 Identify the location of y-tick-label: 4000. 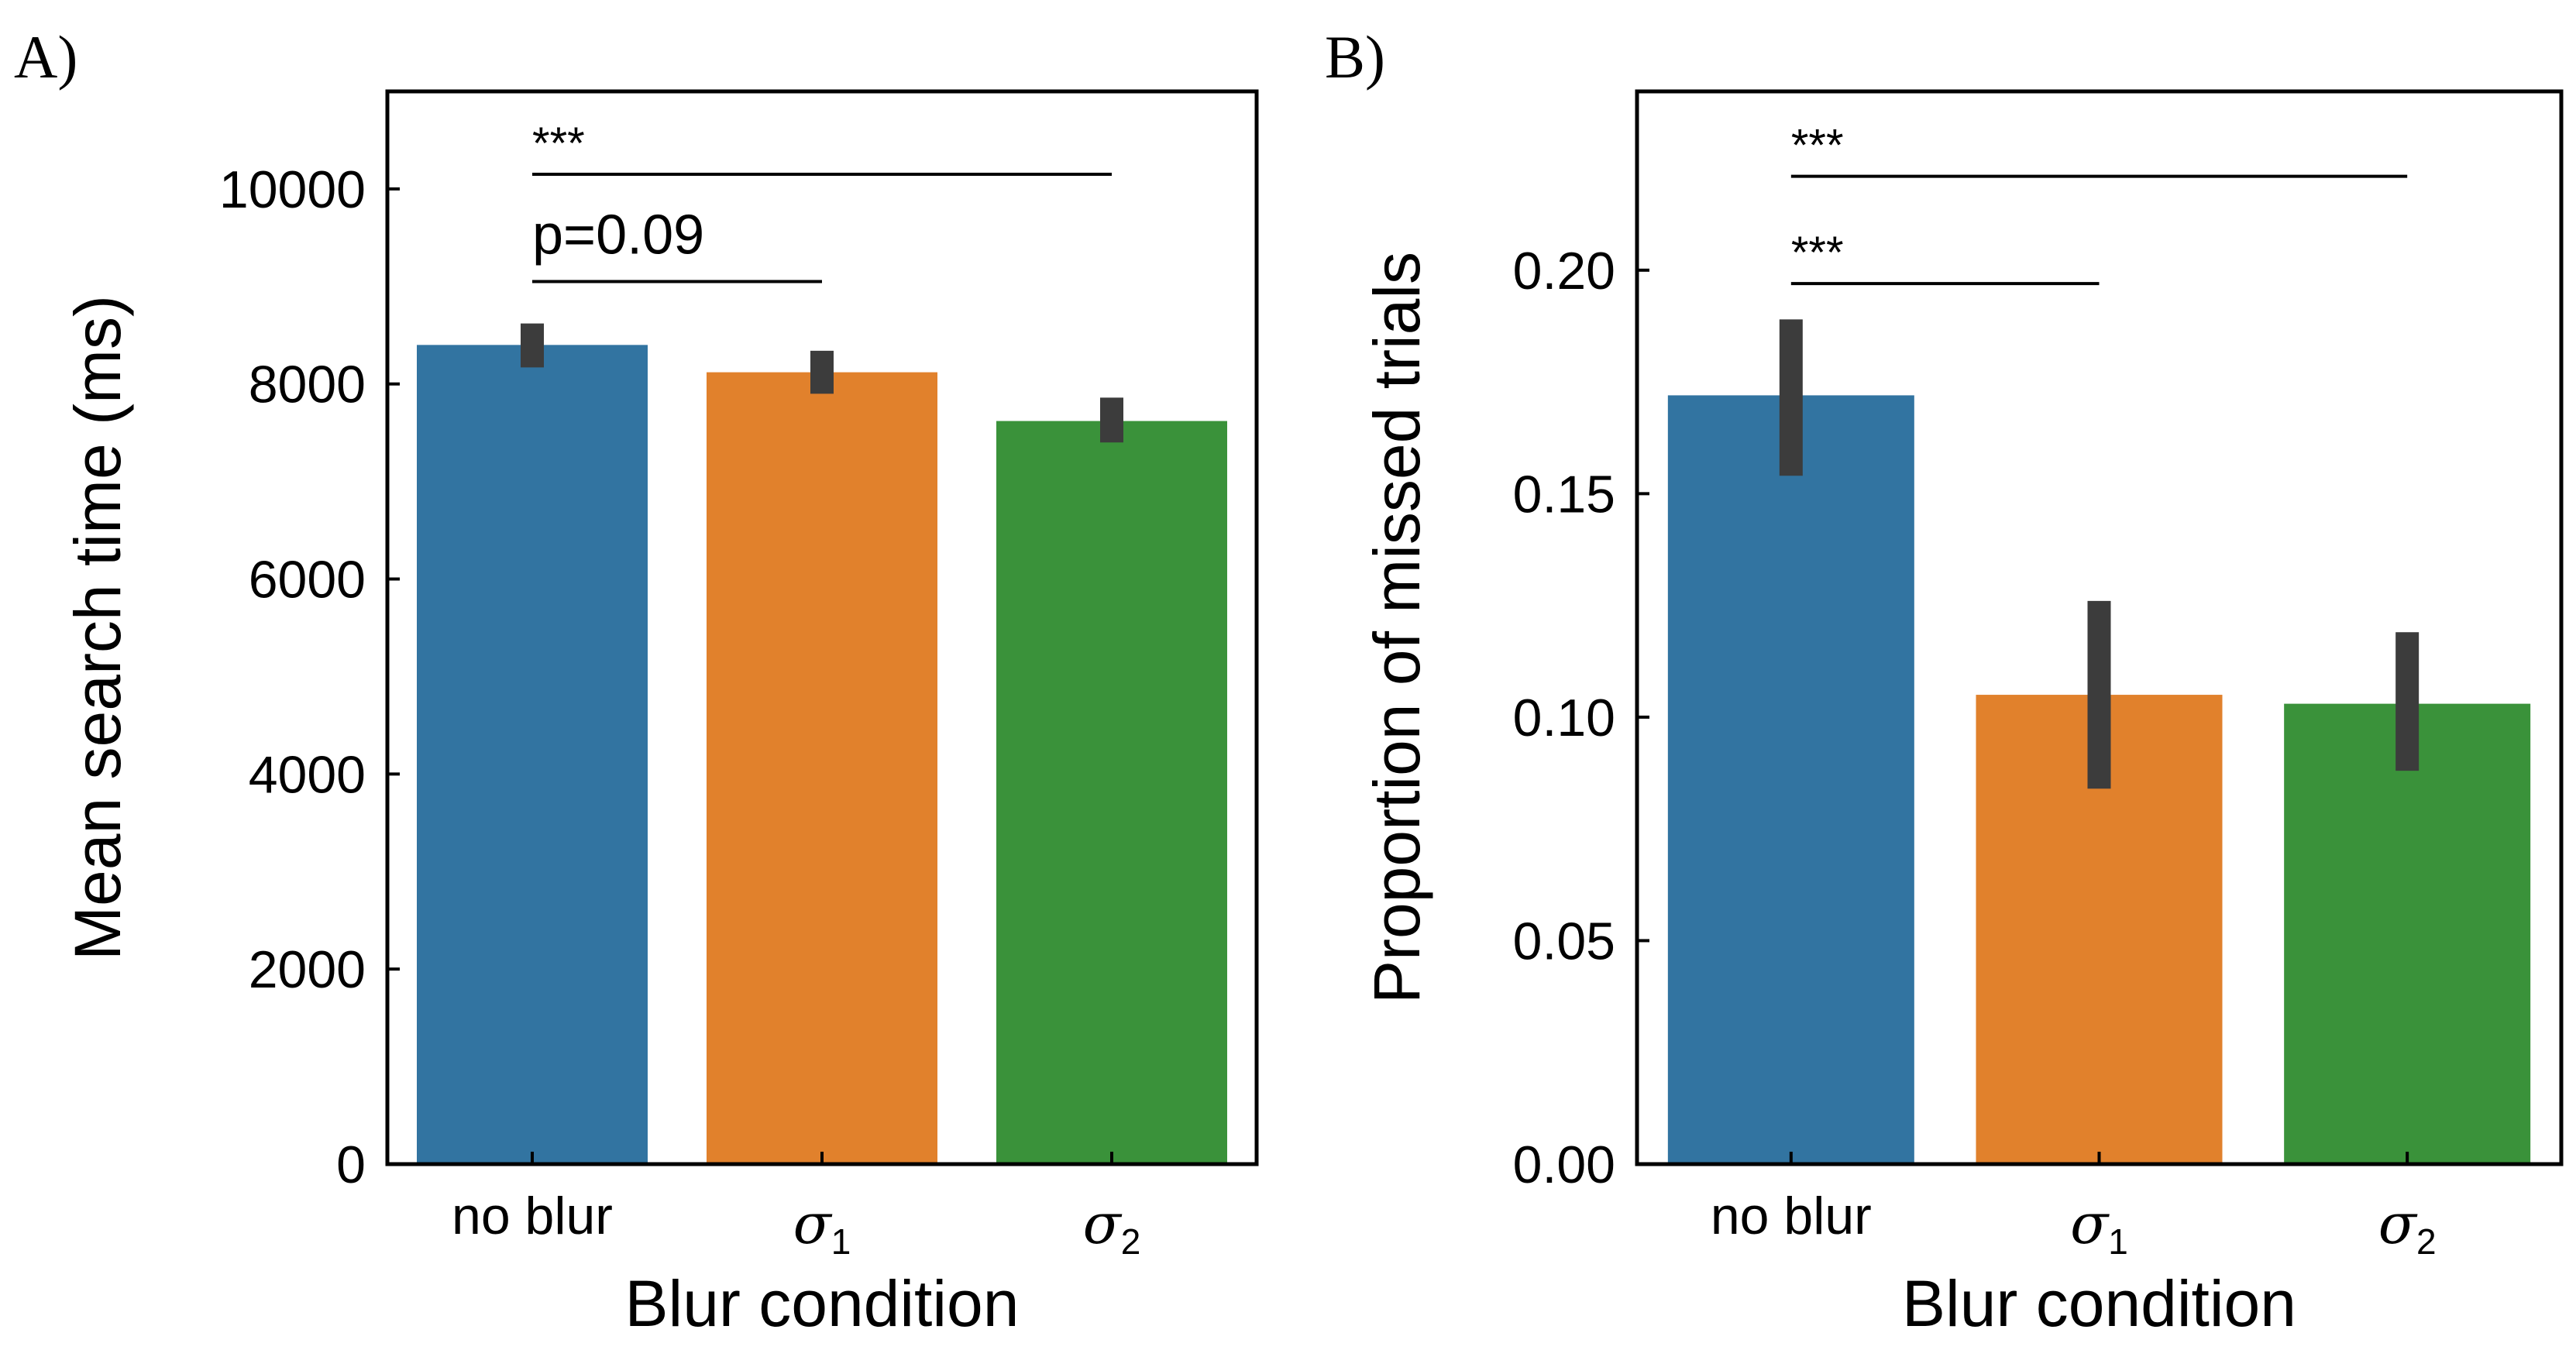
(307, 774).